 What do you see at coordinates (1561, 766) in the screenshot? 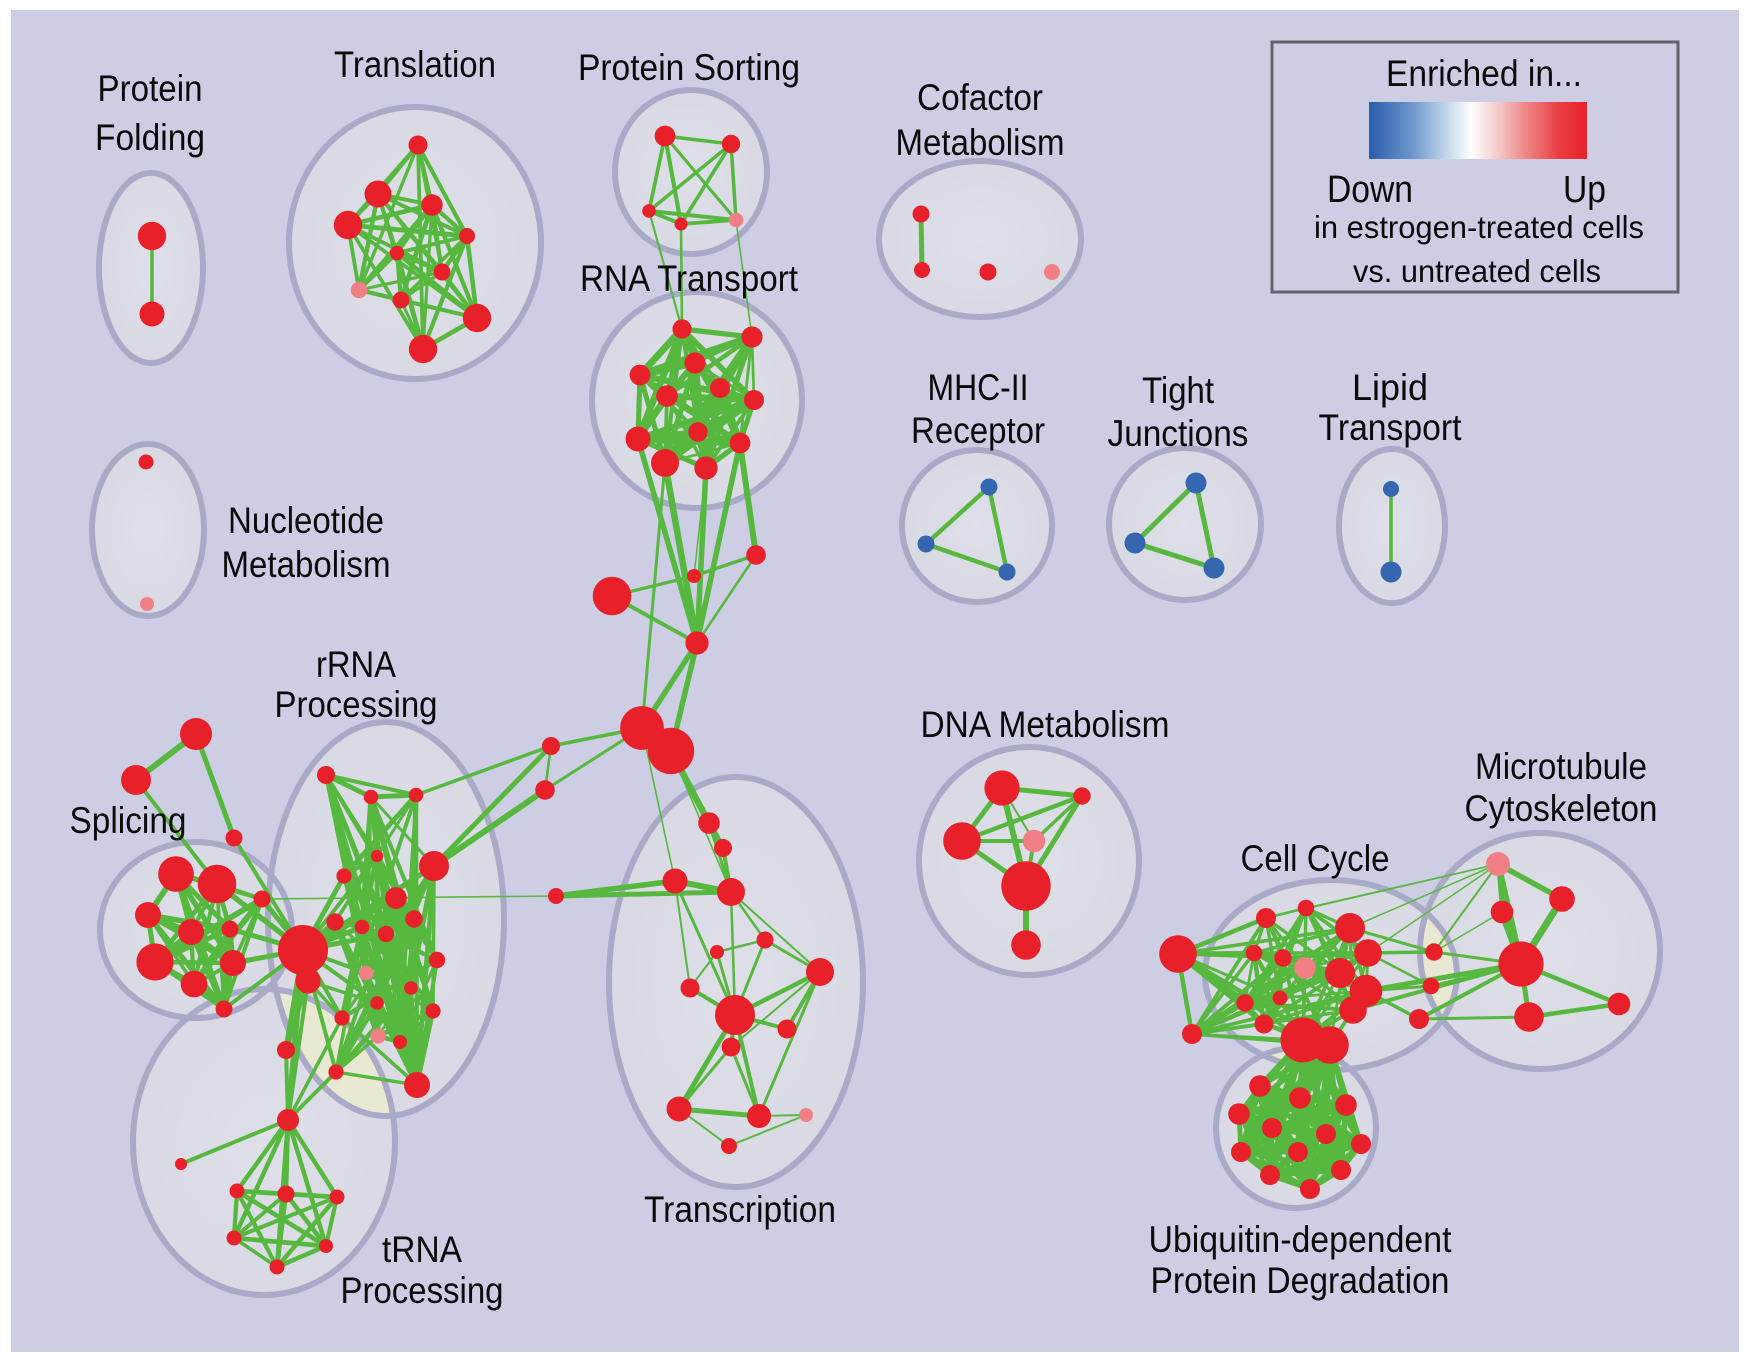
I see `svg-text: Microtubule` at bounding box center [1561, 766].